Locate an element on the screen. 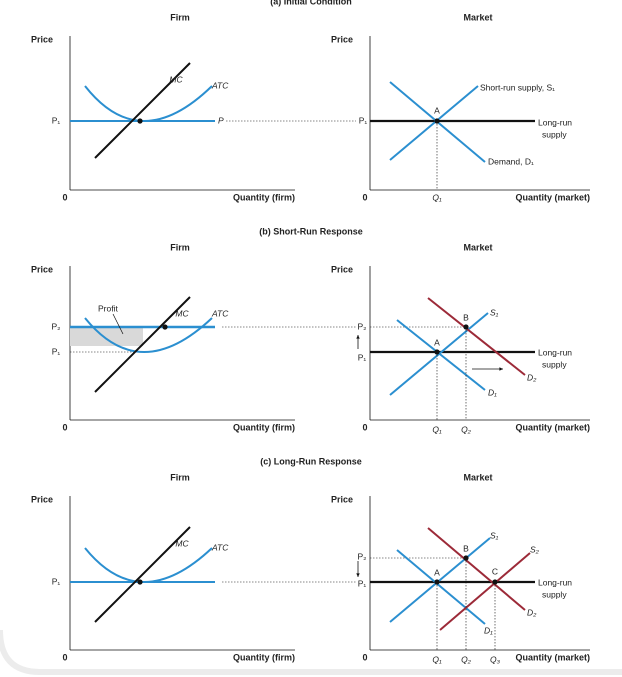  label: Profit is located at coordinates (108, 308).